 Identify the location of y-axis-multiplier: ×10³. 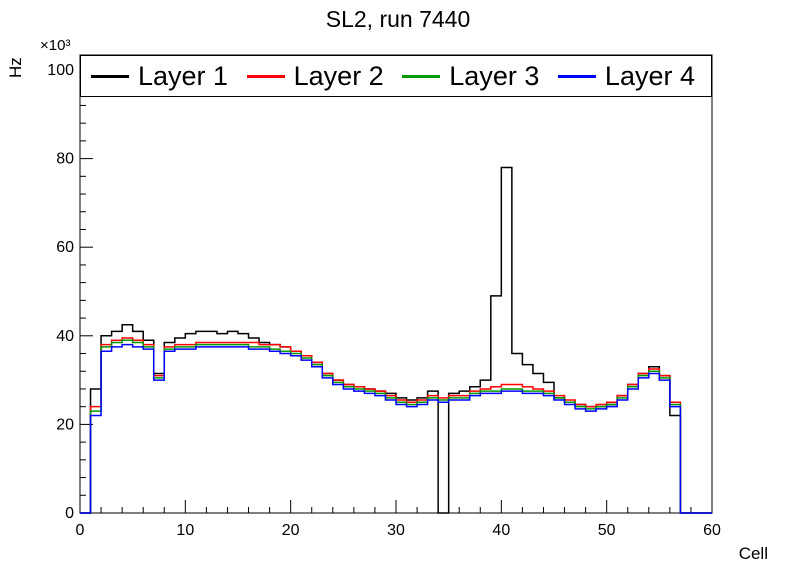
(55, 45).